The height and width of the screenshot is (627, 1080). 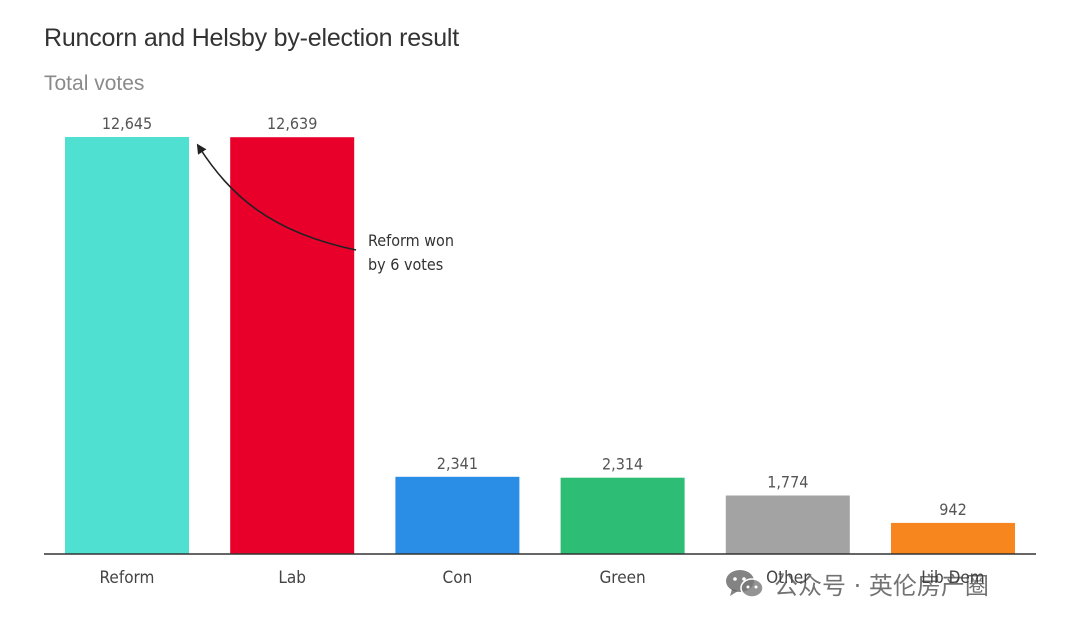 What do you see at coordinates (952, 509) in the screenshot?
I see `value-label: 942` at bounding box center [952, 509].